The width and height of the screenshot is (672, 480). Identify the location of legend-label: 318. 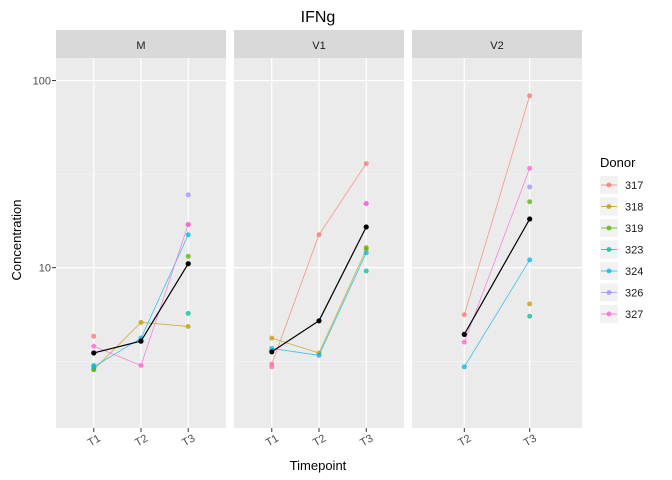
(634, 208).